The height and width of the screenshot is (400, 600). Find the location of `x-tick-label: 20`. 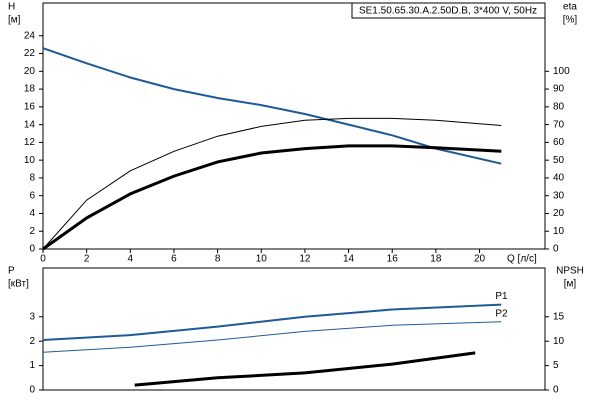

x-tick-label: 20 is located at coordinates (480, 259).